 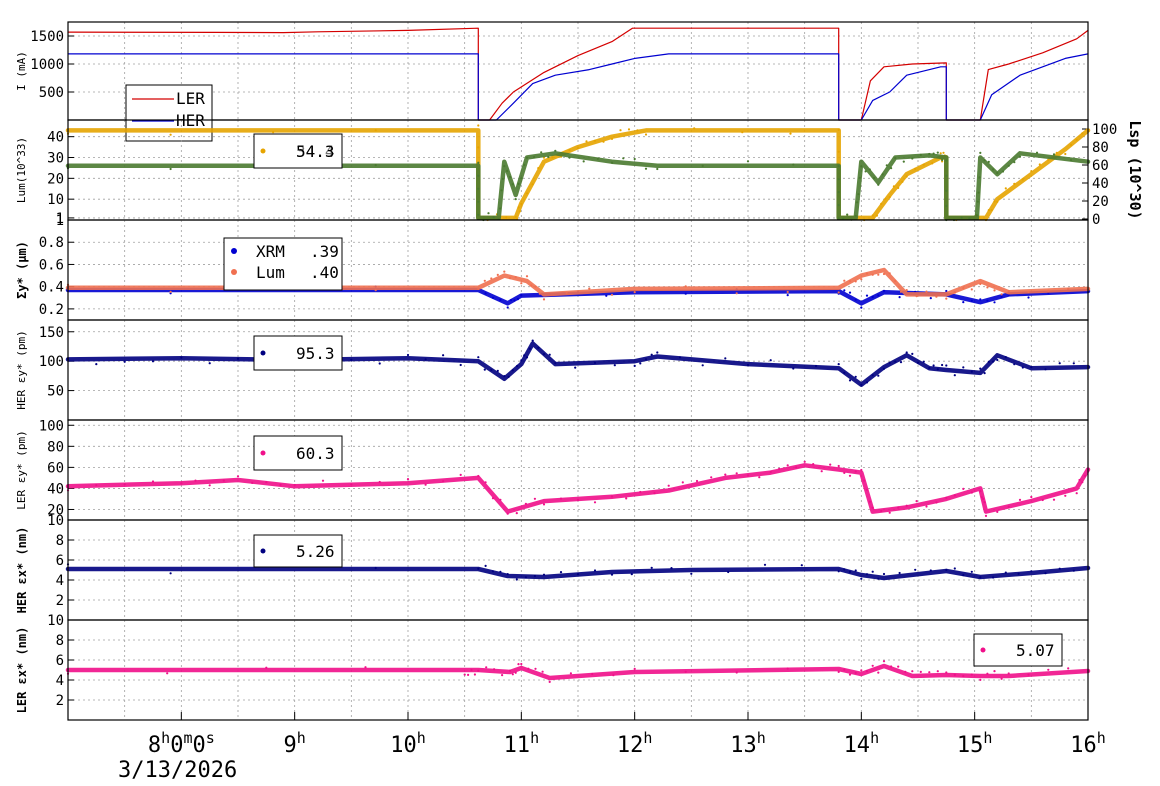 I want to click on y-tick-label: 10, so click(x=55, y=621).